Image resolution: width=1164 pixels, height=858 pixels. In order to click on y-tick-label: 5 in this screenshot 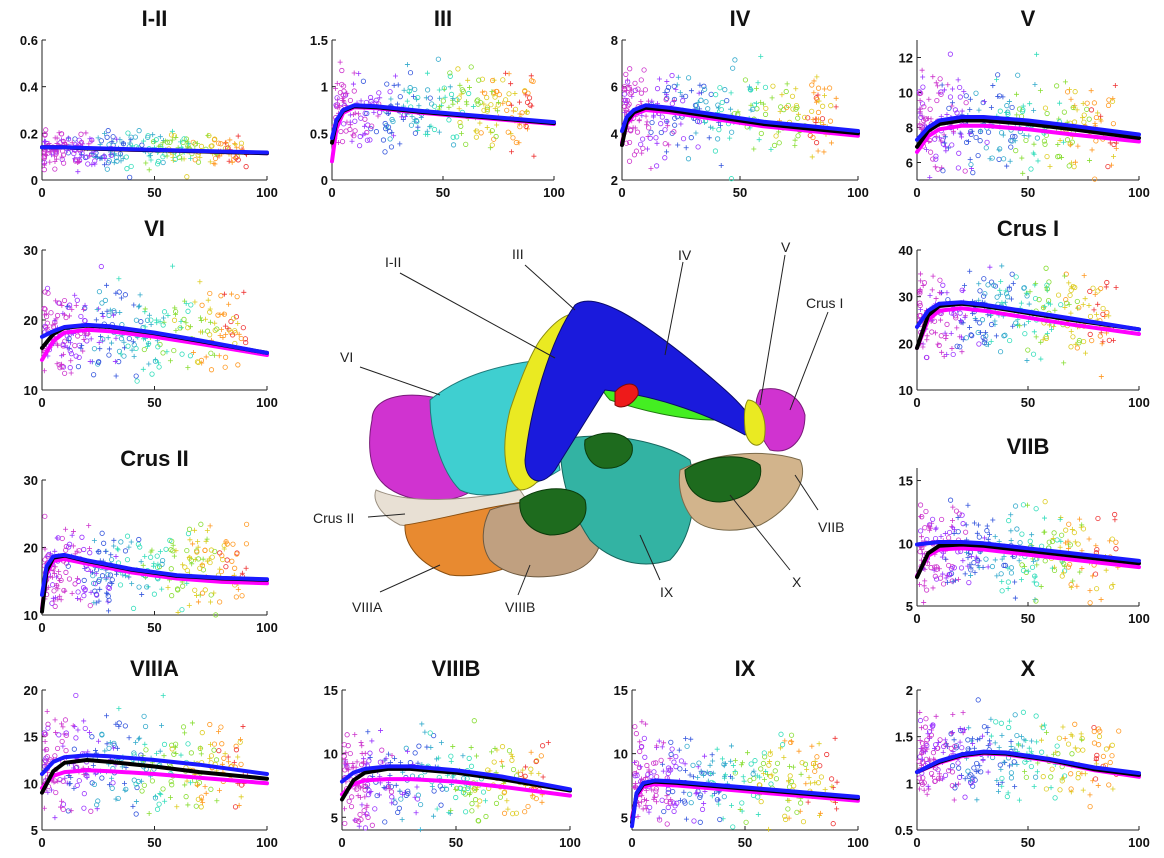, I will do `click(34, 830)`.